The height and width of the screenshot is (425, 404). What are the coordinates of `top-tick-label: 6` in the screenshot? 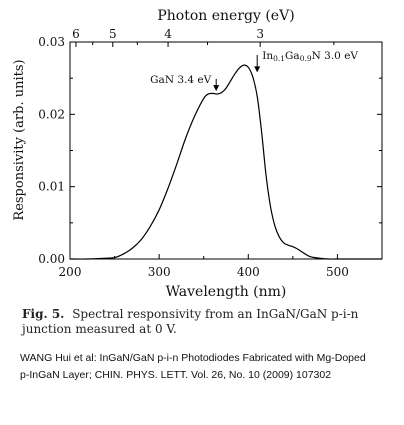 It's located at (76, 34).